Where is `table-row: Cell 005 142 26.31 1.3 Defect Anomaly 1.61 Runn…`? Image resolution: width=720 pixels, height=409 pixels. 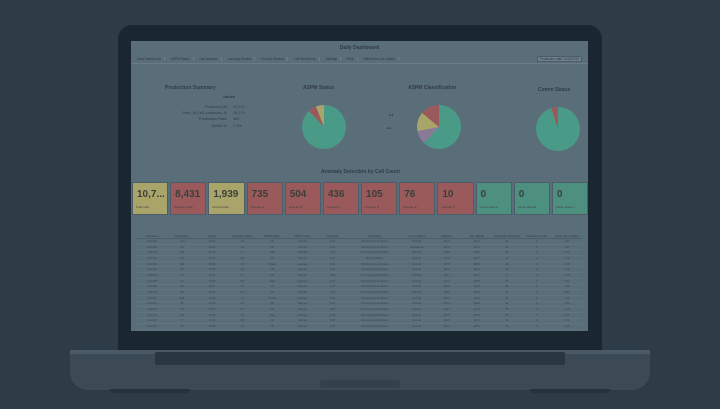
table-row: Cell 005 142 26.31 1.3 Defect Anomaly 1.61 Runn… is located at coordinates (359, 265).